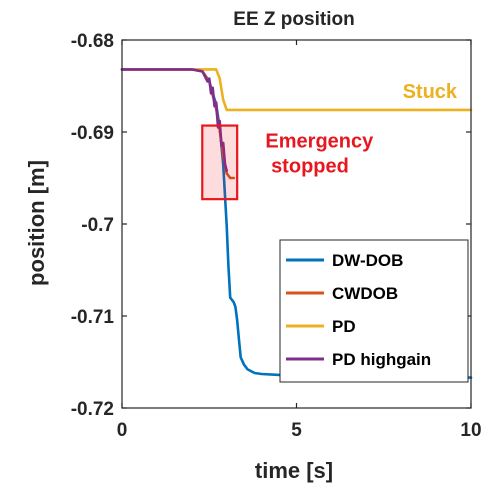  What do you see at coordinates (294, 470) in the screenshot?
I see `x-axis-label: time [s]` at bounding box center [294, 470].